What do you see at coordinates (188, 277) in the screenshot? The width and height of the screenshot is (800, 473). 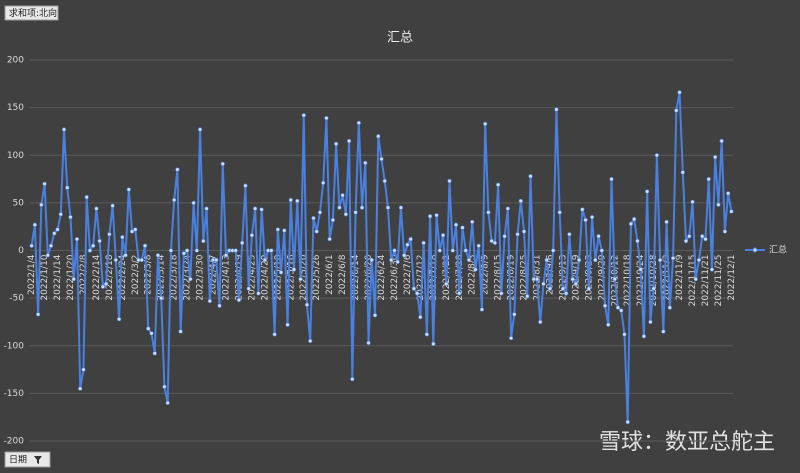 I see `x-tick-label: 2022/3/24` at bounding box center [188, 277].